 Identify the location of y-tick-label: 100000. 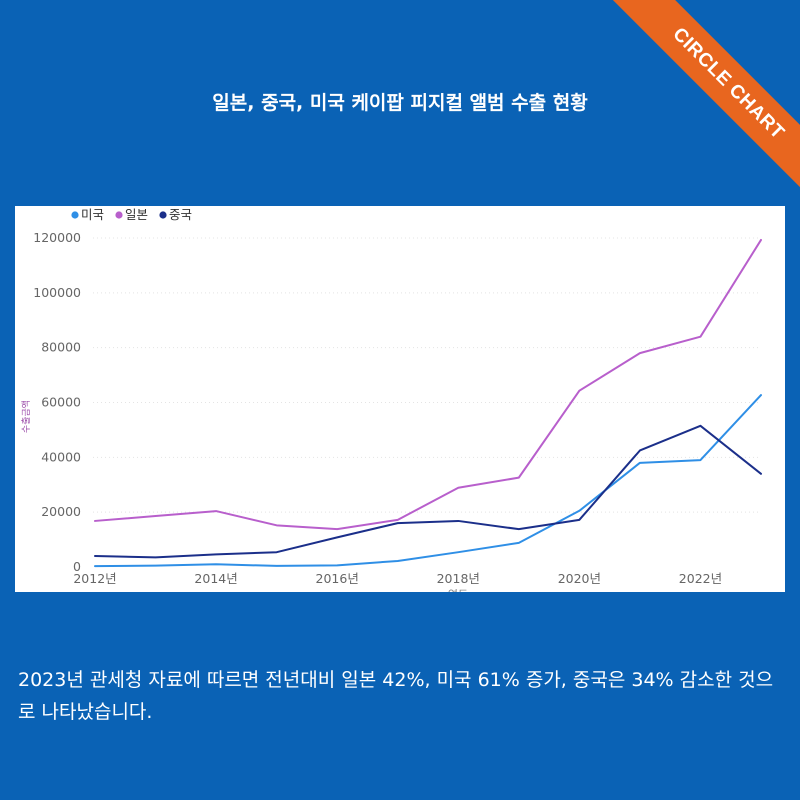
(57, 292).